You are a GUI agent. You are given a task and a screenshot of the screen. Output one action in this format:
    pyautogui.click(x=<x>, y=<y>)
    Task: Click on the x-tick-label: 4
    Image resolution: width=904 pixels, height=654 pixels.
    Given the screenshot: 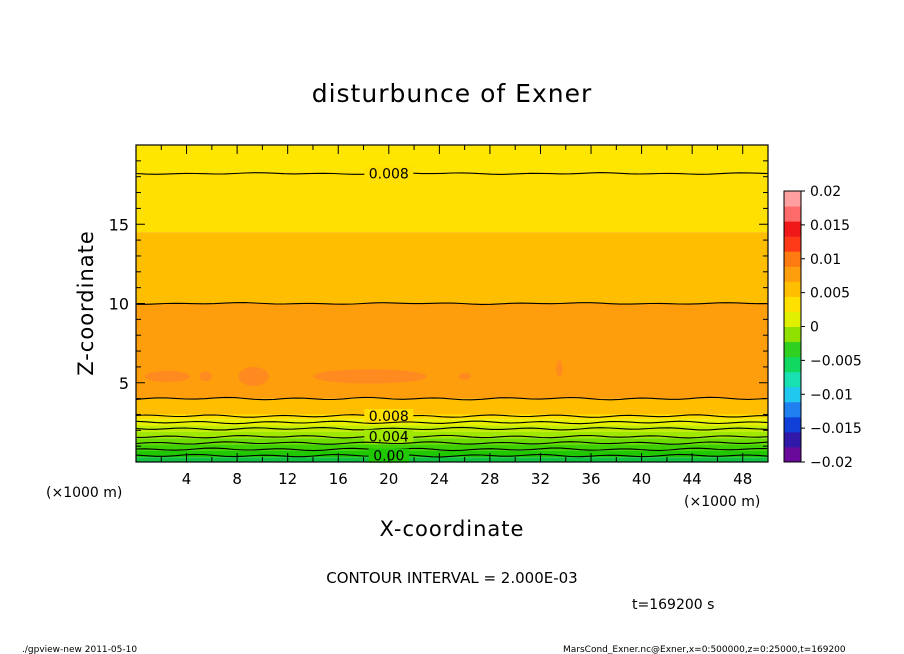 What is the action you would take?
    pyautogui.click(x=187, y=479)
    